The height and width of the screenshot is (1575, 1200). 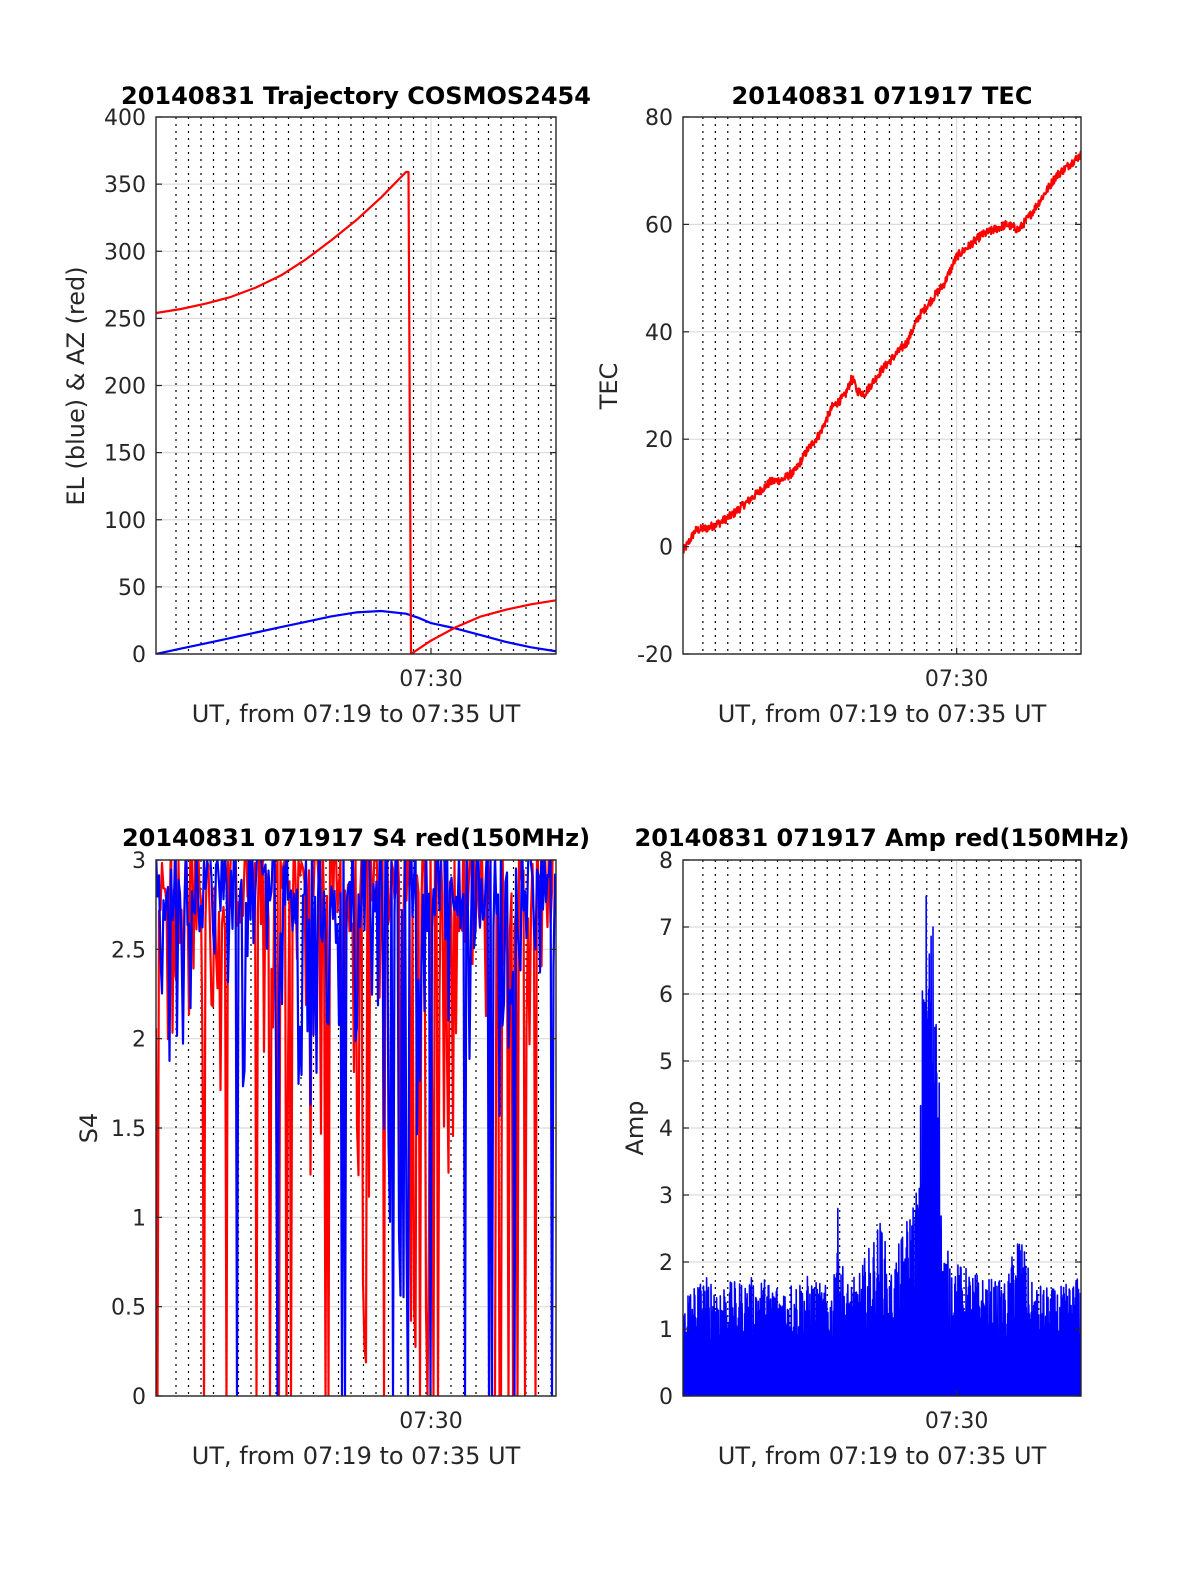 What do you see at coordinates (666, 1062) in the screenshot?
I see `y-tick-label: 5` at bounding box center [666, 1062].